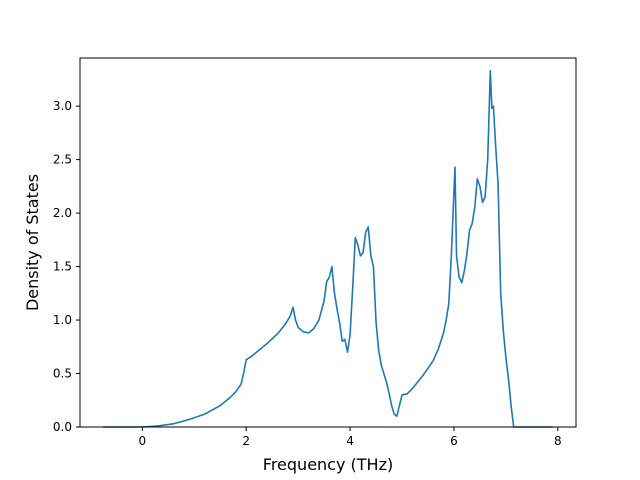  What do you see at coordinates (62, 374) in the screenshot?
I see `y-tick-label: 0.5` at bounding box center [62, 374].